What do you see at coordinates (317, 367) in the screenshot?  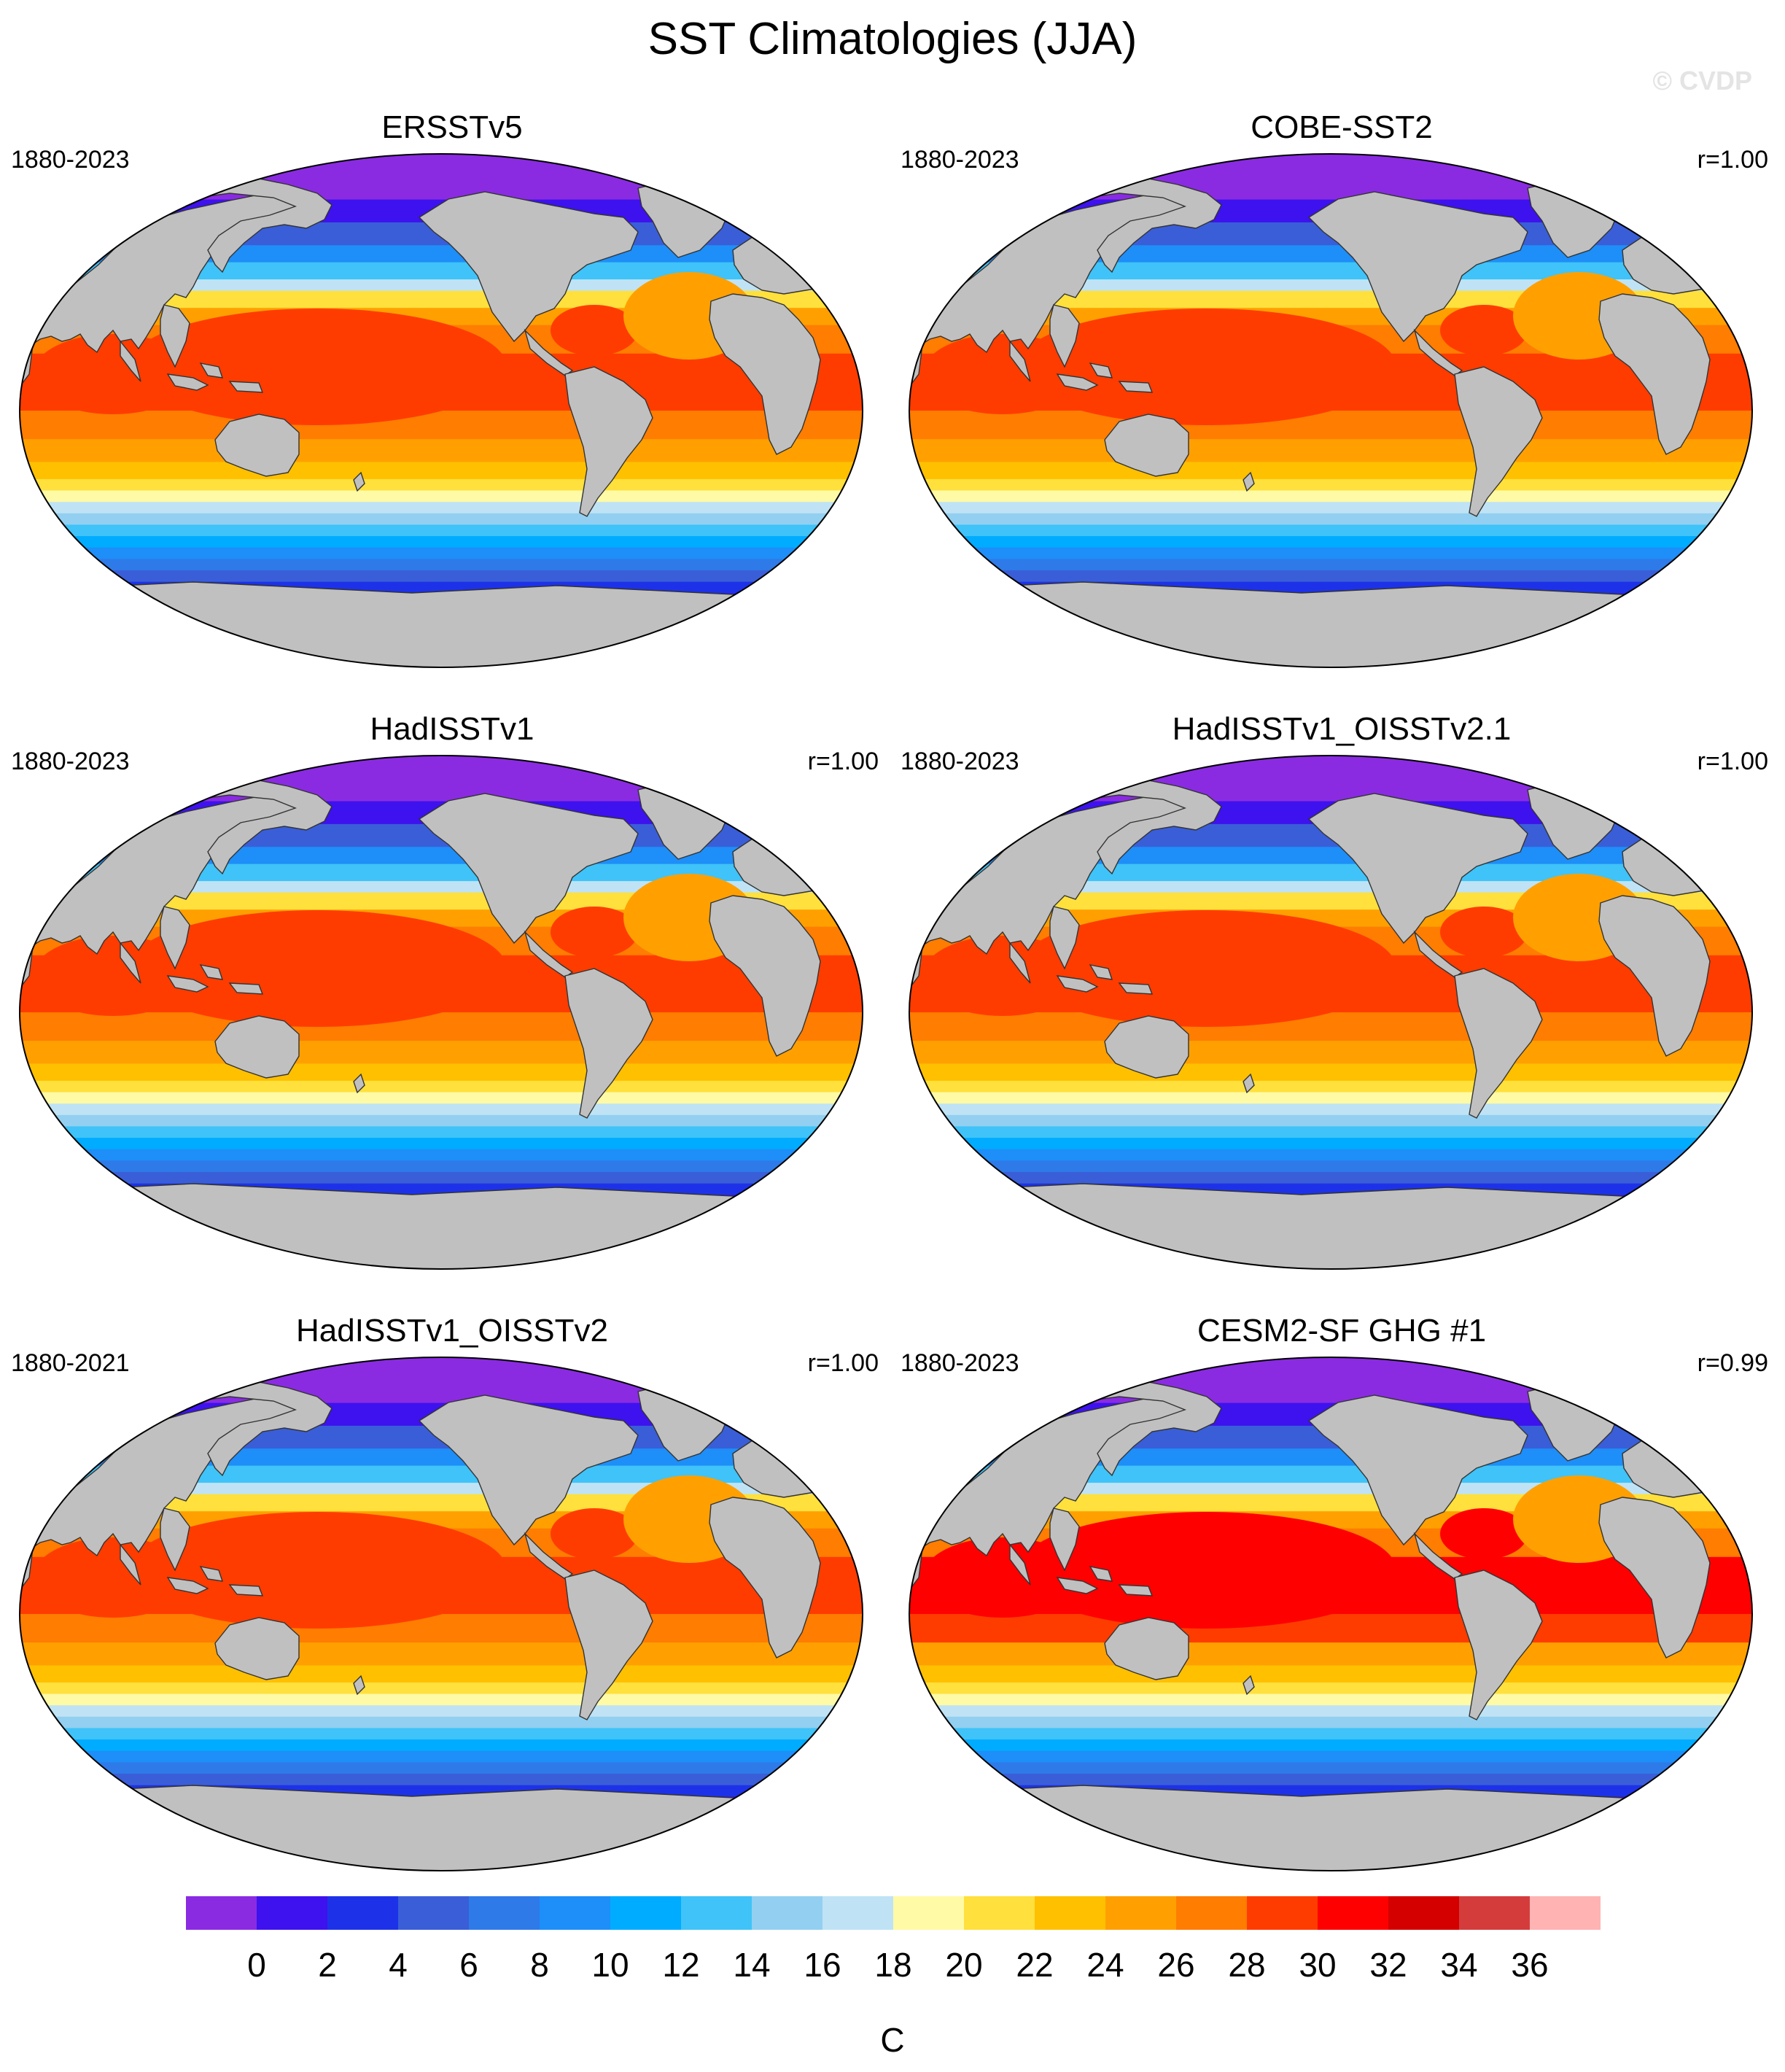 I see `warm-pool-pacific` at bounding box center [317, 367].